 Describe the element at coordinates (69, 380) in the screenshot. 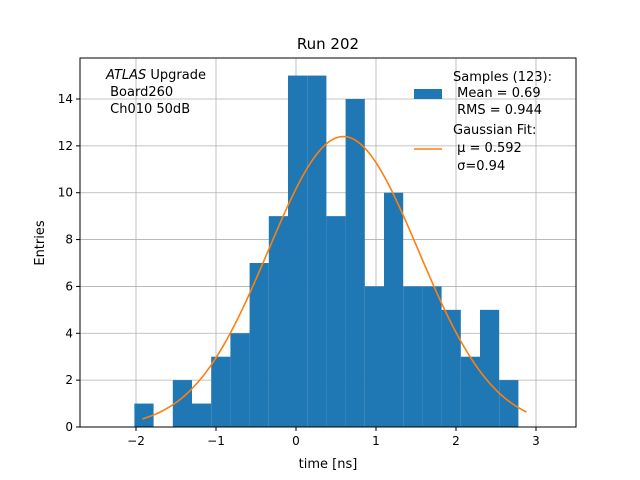

I see `y-tick-label: 2` at that location.